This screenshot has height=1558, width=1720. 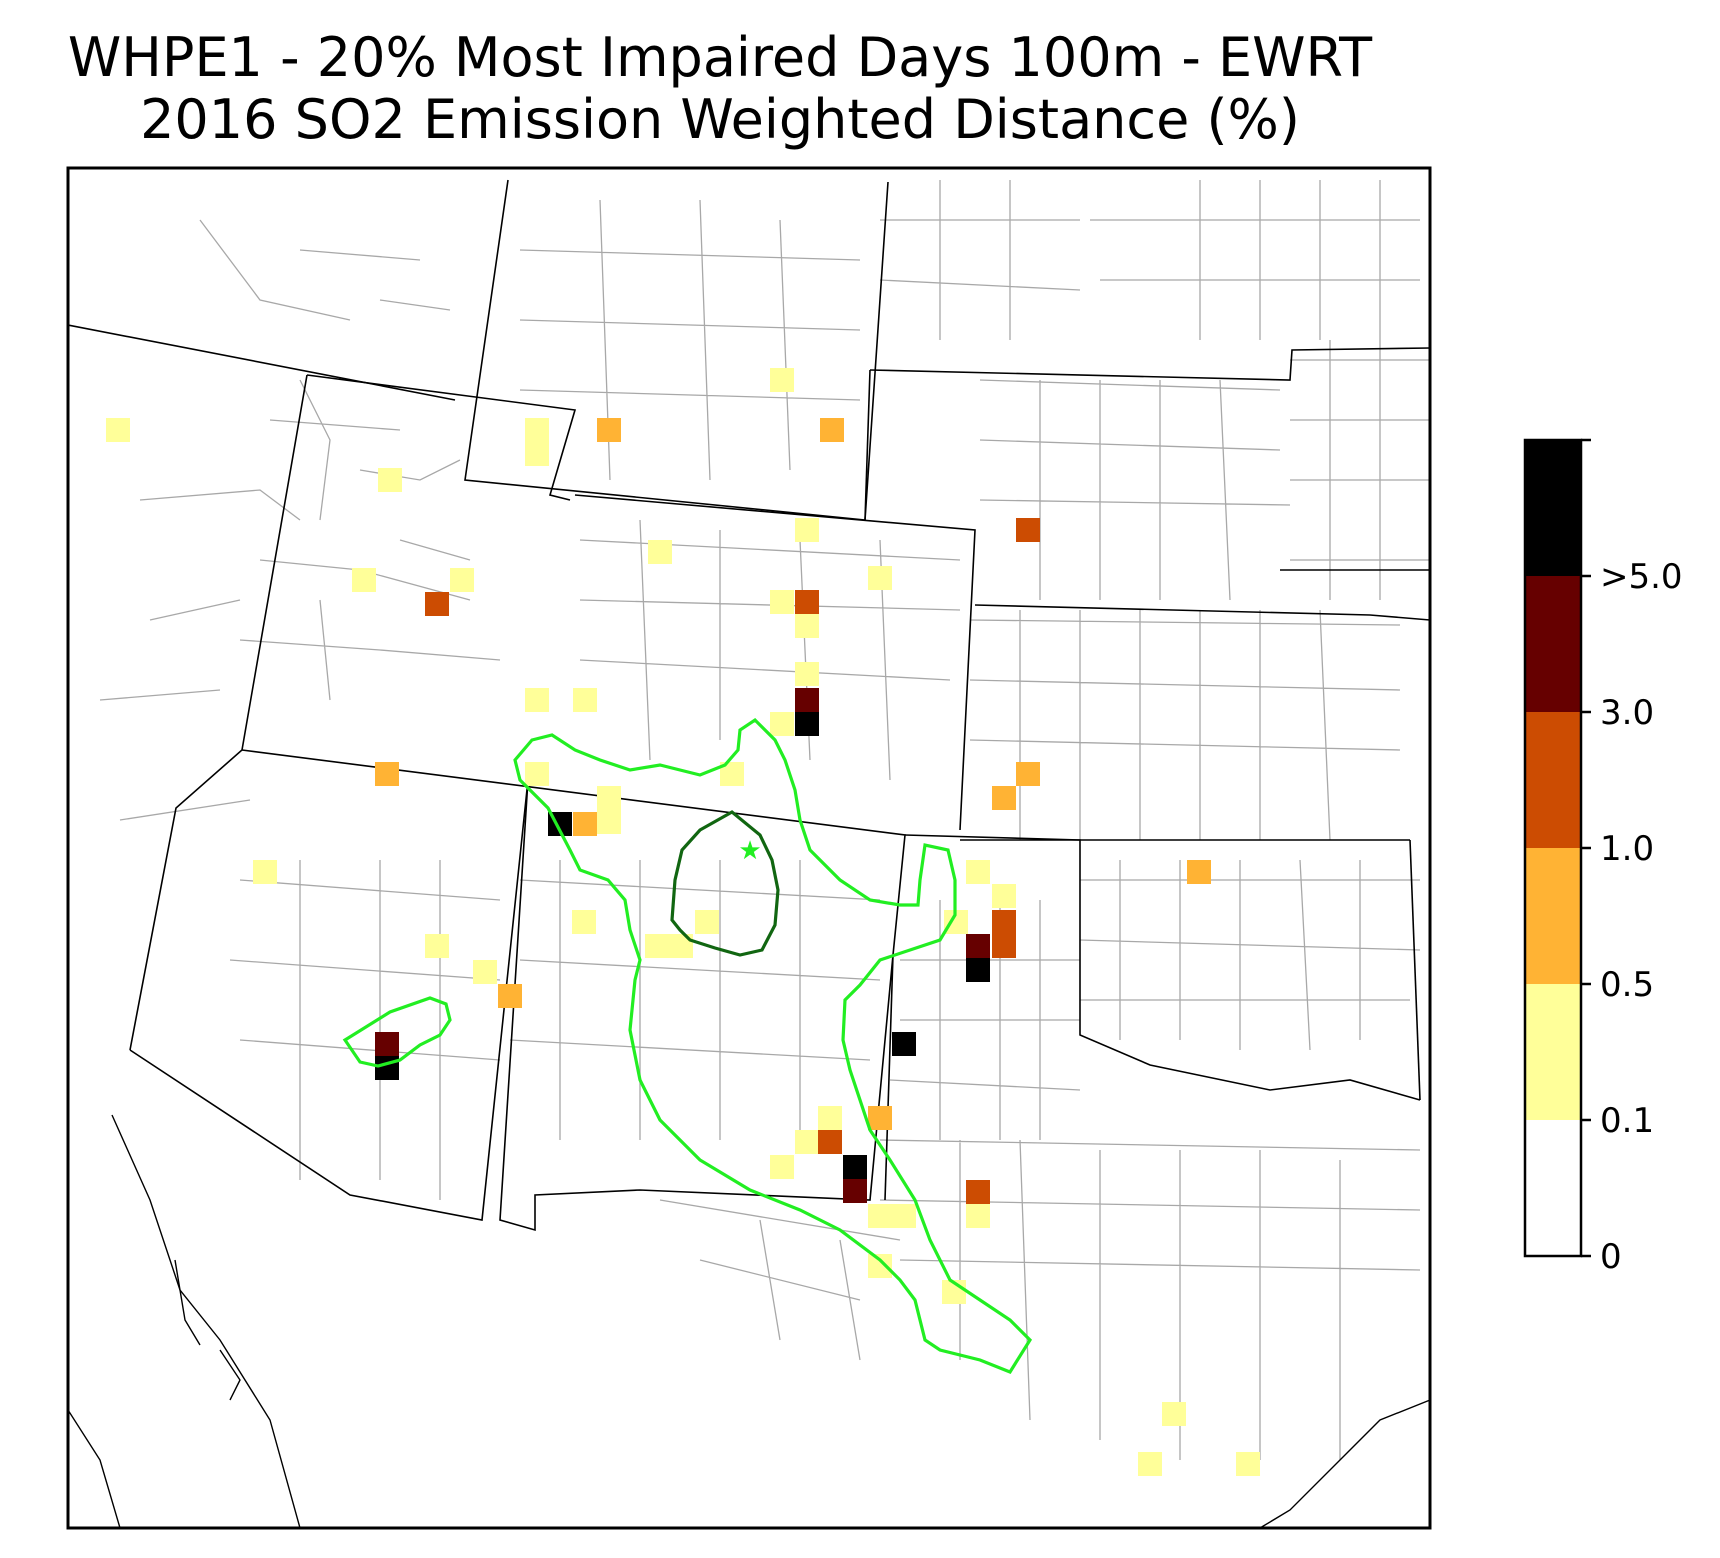 I want to click on outer-contour-west-loop, so click(x=397, y=1032).